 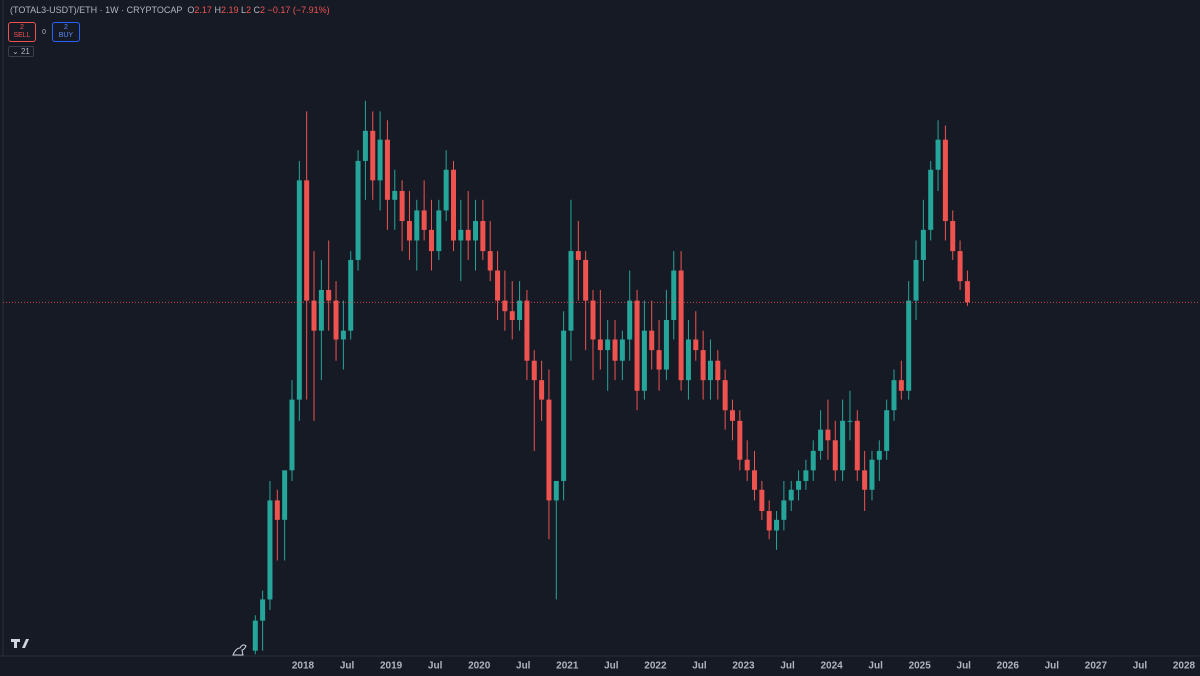 I want to click on buy-button: 2 BUY, so click(x=65, y=32).